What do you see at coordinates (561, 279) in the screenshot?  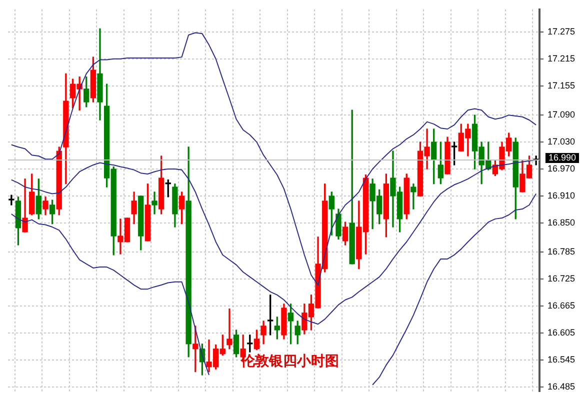 I see `y-tick-label: 16.725` at bounding box center [561, 279].